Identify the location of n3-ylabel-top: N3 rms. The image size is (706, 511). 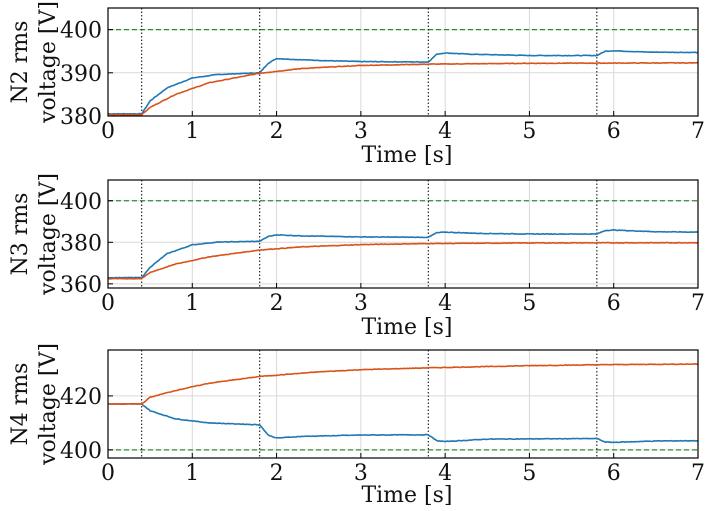
(20, 234).